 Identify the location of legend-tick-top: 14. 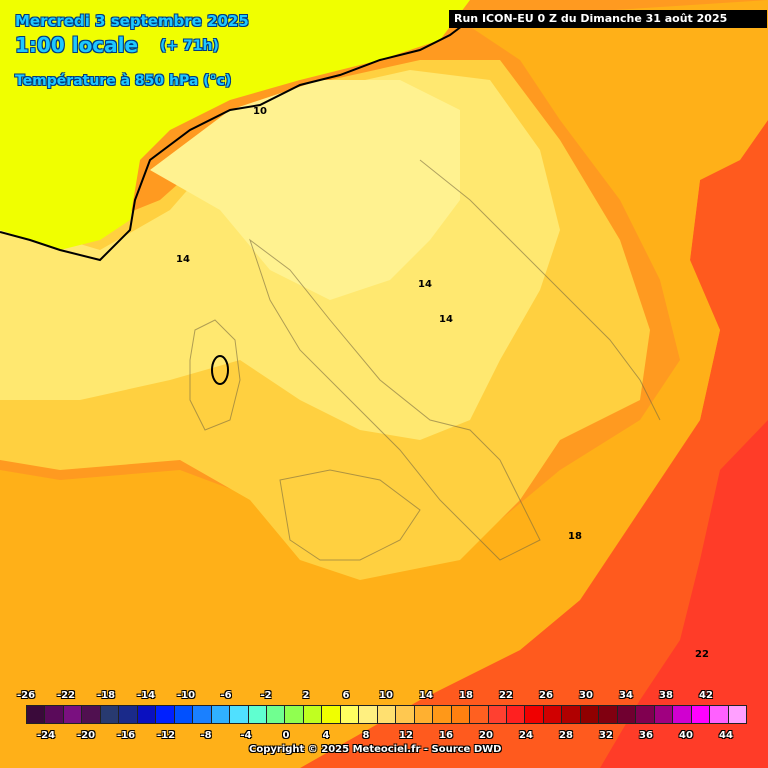
(426, 695).